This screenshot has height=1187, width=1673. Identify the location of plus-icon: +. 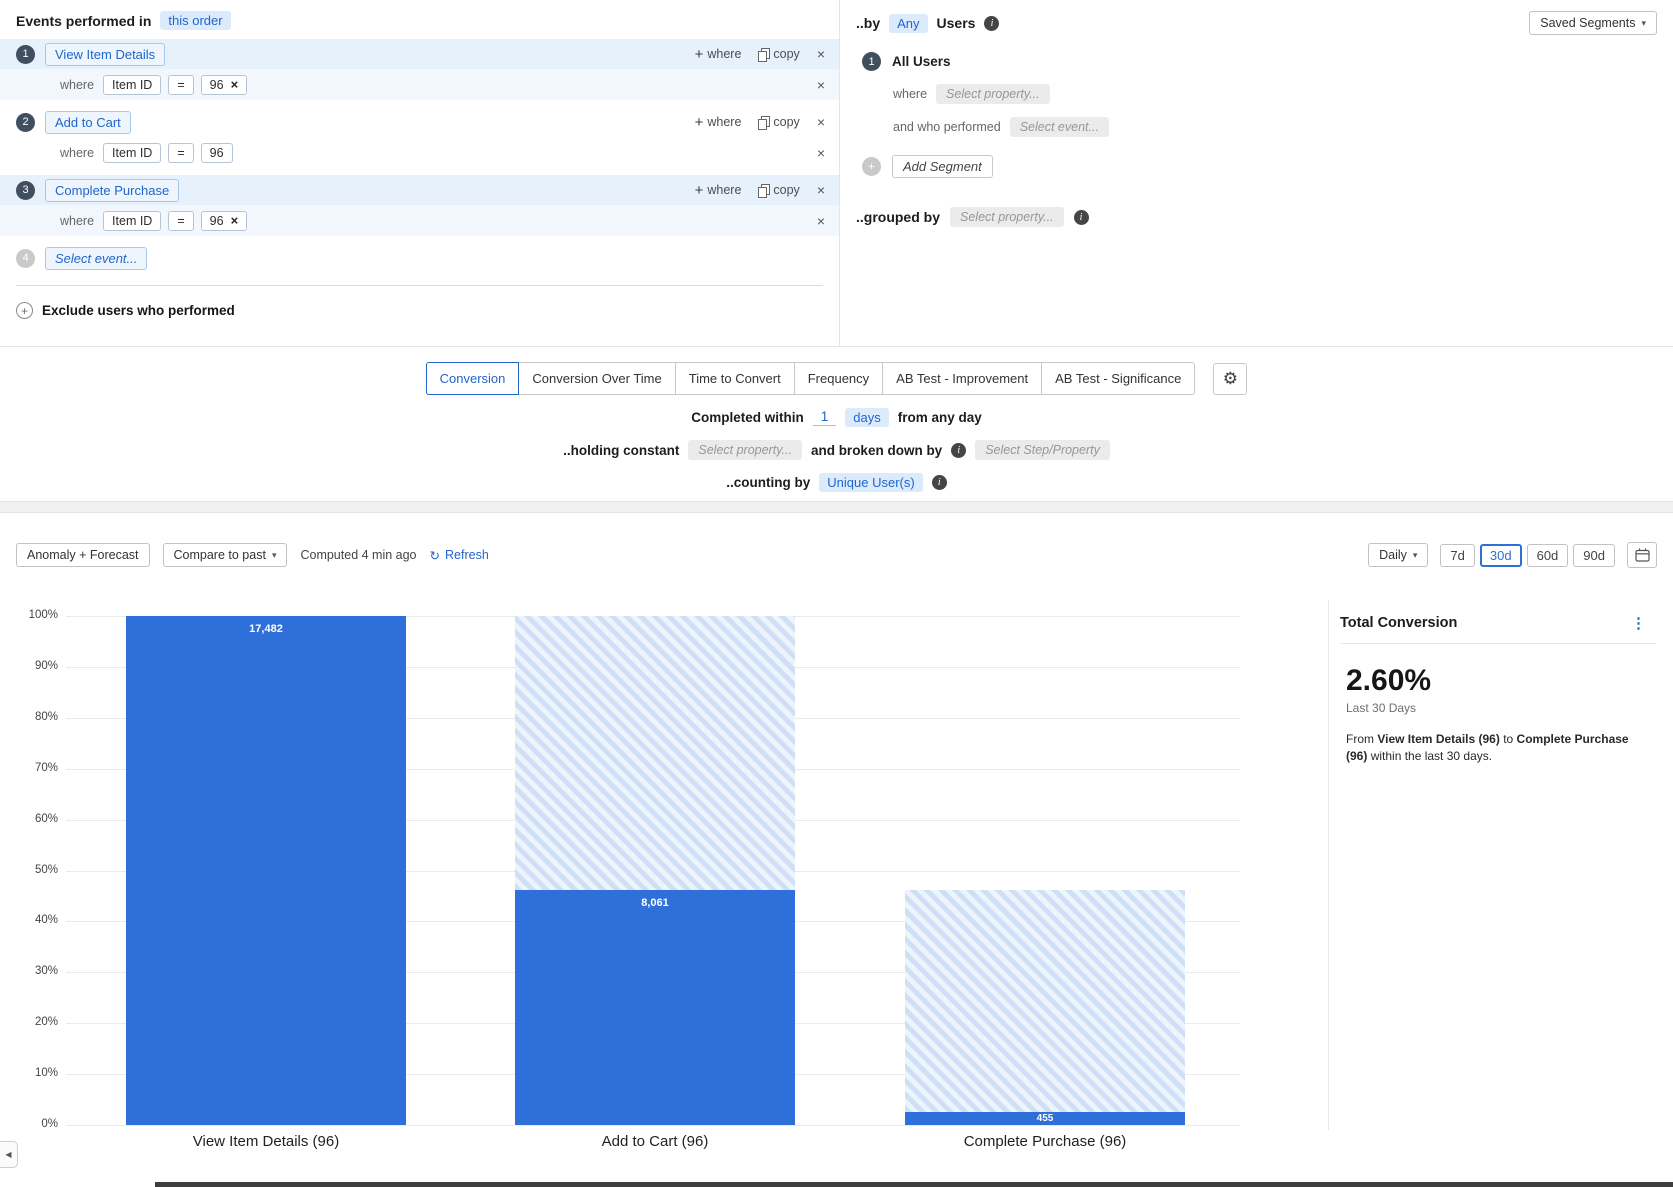
(699, 122).